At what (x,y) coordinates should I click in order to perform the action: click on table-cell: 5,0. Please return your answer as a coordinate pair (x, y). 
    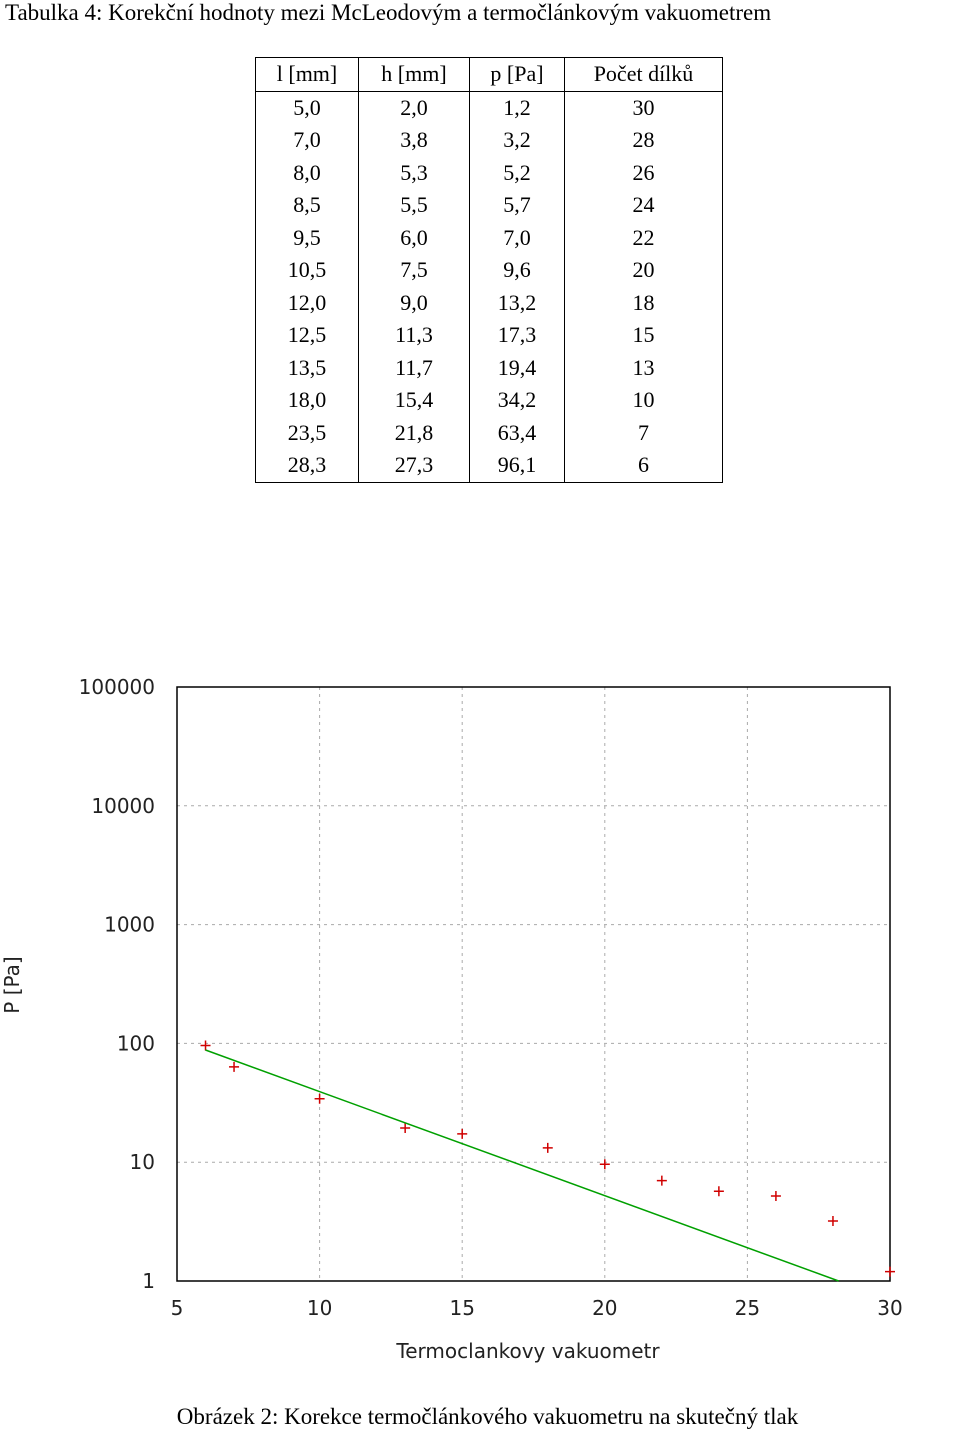
    Looking at the image, I should click on (307, 107).